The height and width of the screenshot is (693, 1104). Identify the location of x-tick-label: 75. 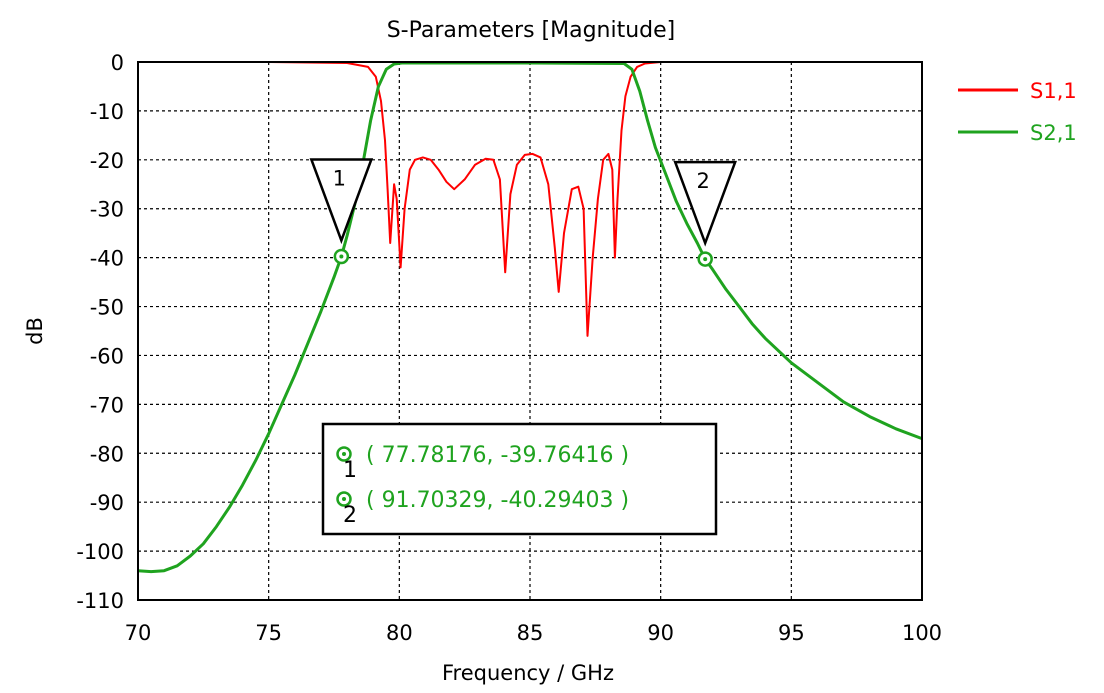
(268, 633).